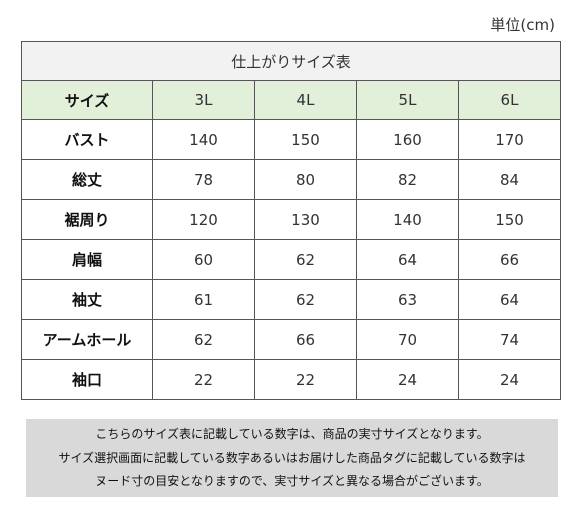  What do you see at coordinates (87, 139) in the screenshot?
I see `row-label: バスト` at bounding box center [87, 139].